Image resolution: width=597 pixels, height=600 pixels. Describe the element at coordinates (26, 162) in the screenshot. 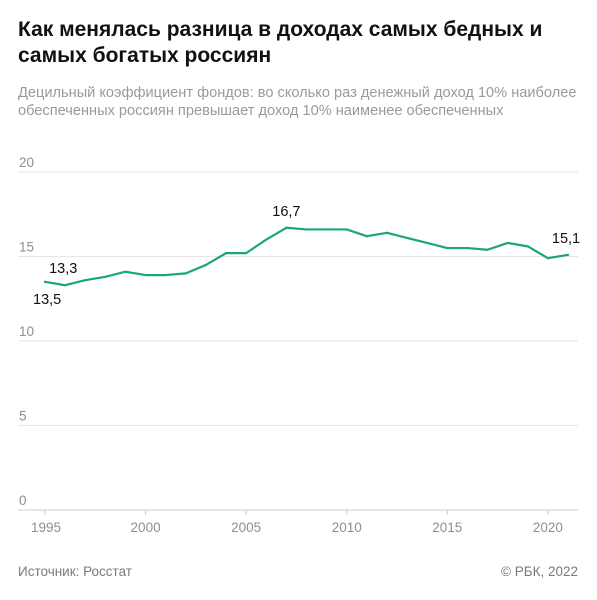

I see `y-tick-label: 20` at that location.